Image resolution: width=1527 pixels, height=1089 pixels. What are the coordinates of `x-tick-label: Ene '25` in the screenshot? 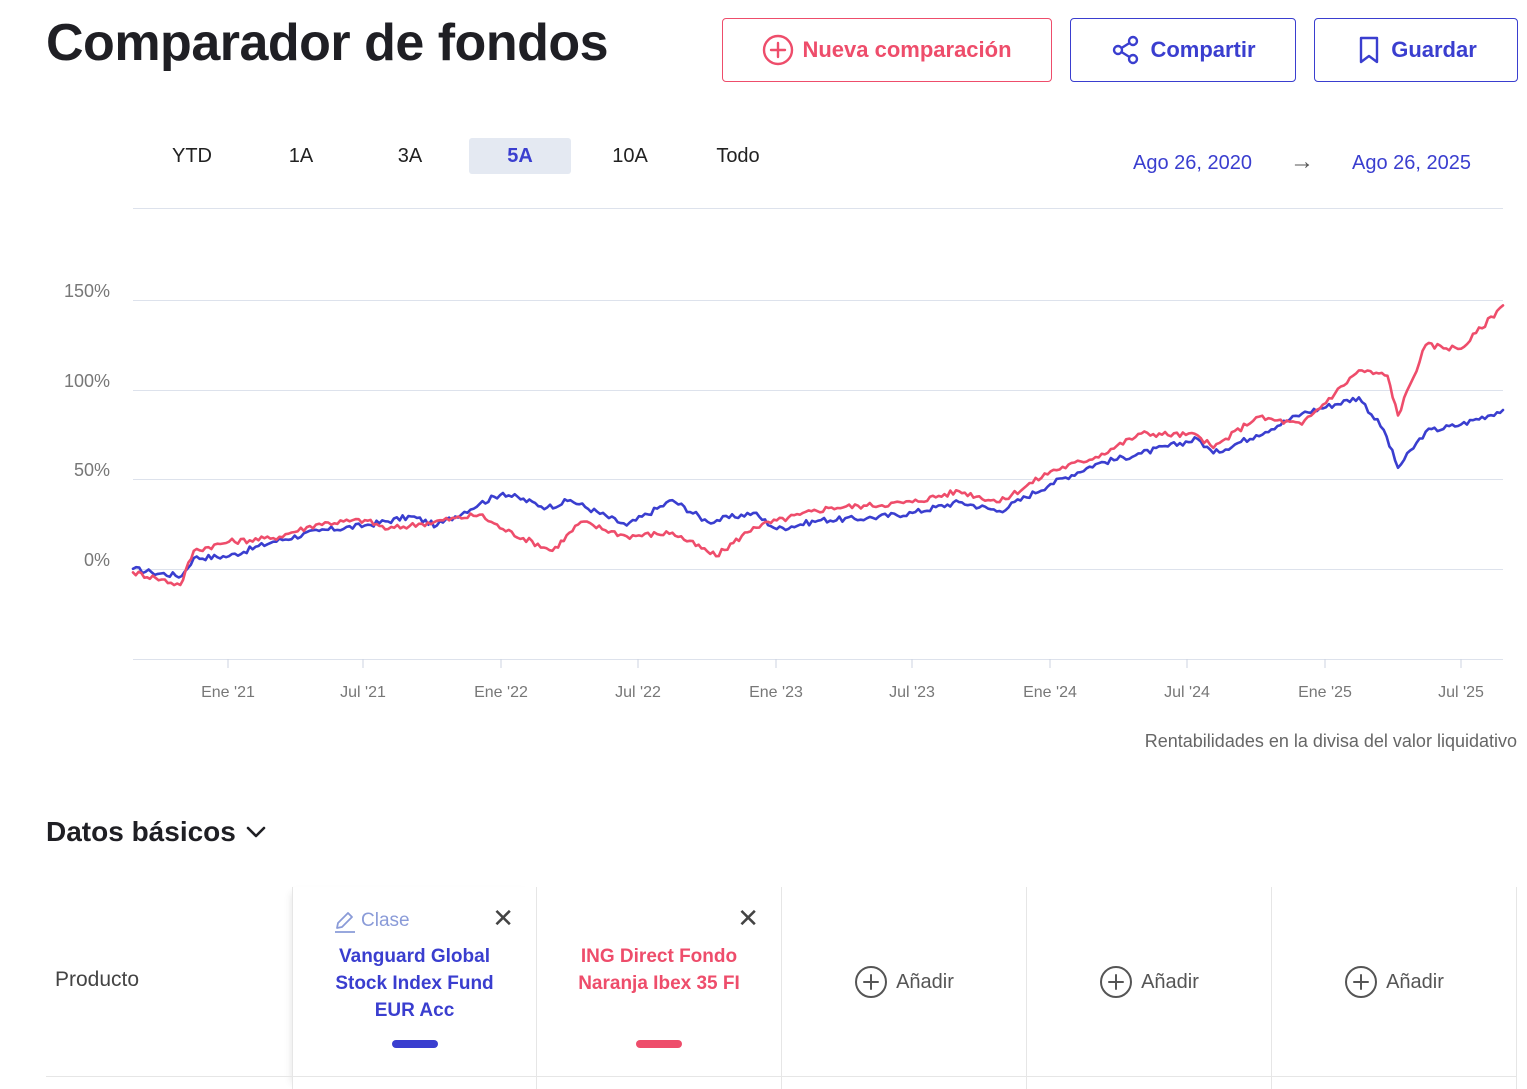 It's located at (1325, 692).